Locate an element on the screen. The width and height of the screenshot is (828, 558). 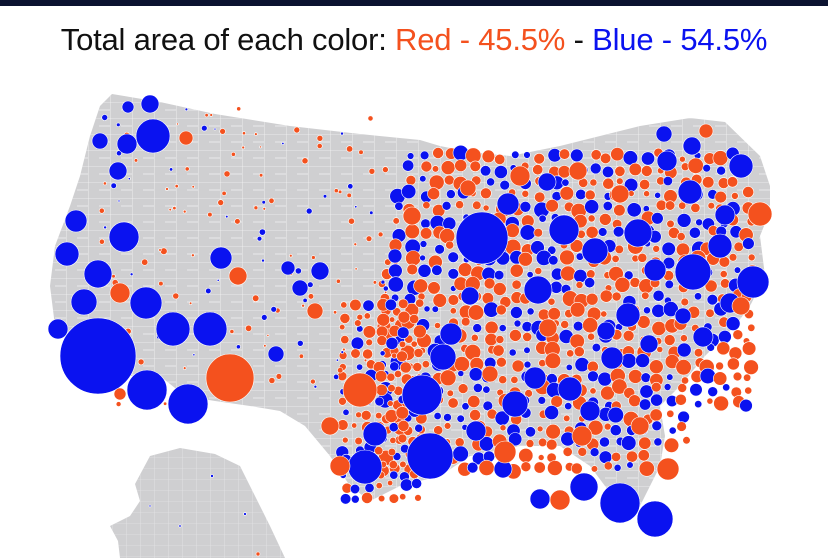
top-border is located at coordinates (414, 3).